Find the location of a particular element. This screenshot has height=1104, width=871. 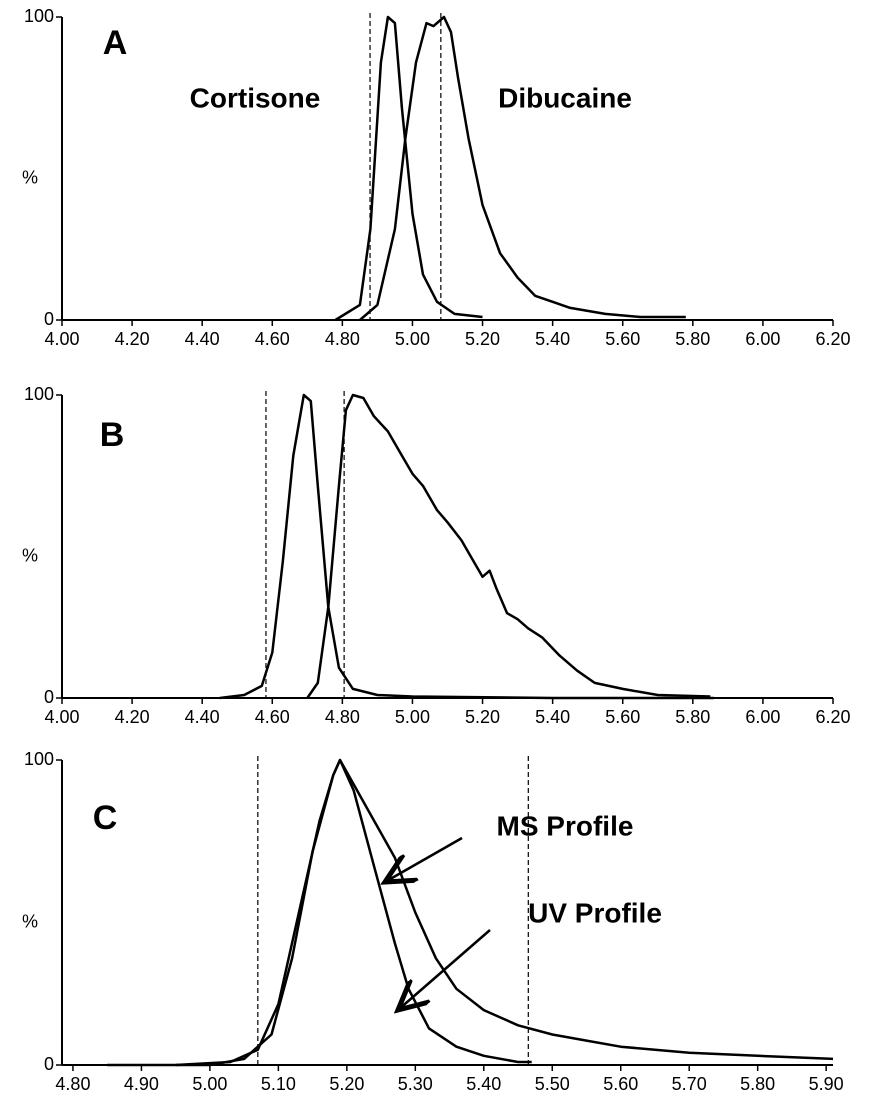

annotation: UV Profile is located at coordinates (595, 912).